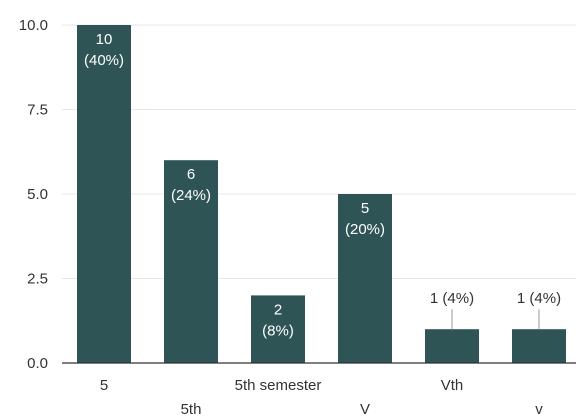  Describe the element at coordinates (37, 110) in the screenshot. I see `y-tick-label: 7.5` at that location.